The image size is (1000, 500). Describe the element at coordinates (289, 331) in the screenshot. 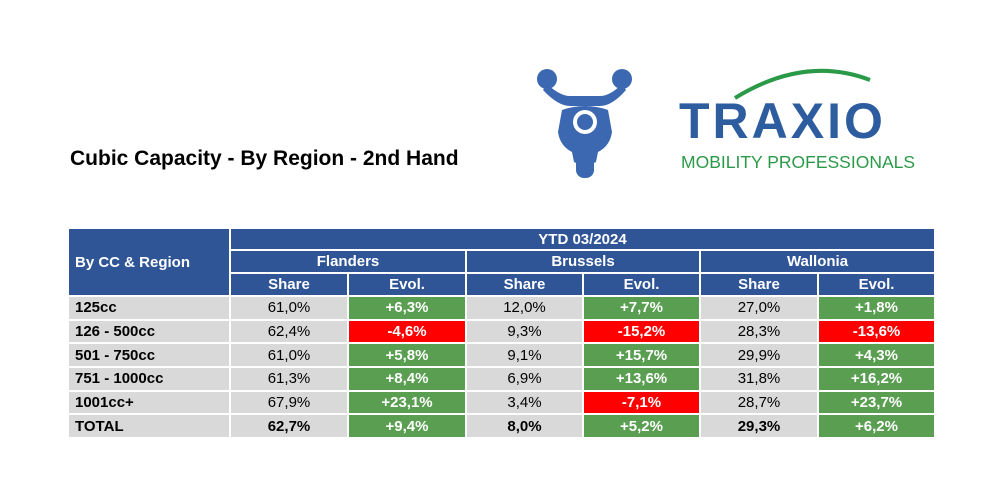

I see `share-cell: 62,4%` at that location.